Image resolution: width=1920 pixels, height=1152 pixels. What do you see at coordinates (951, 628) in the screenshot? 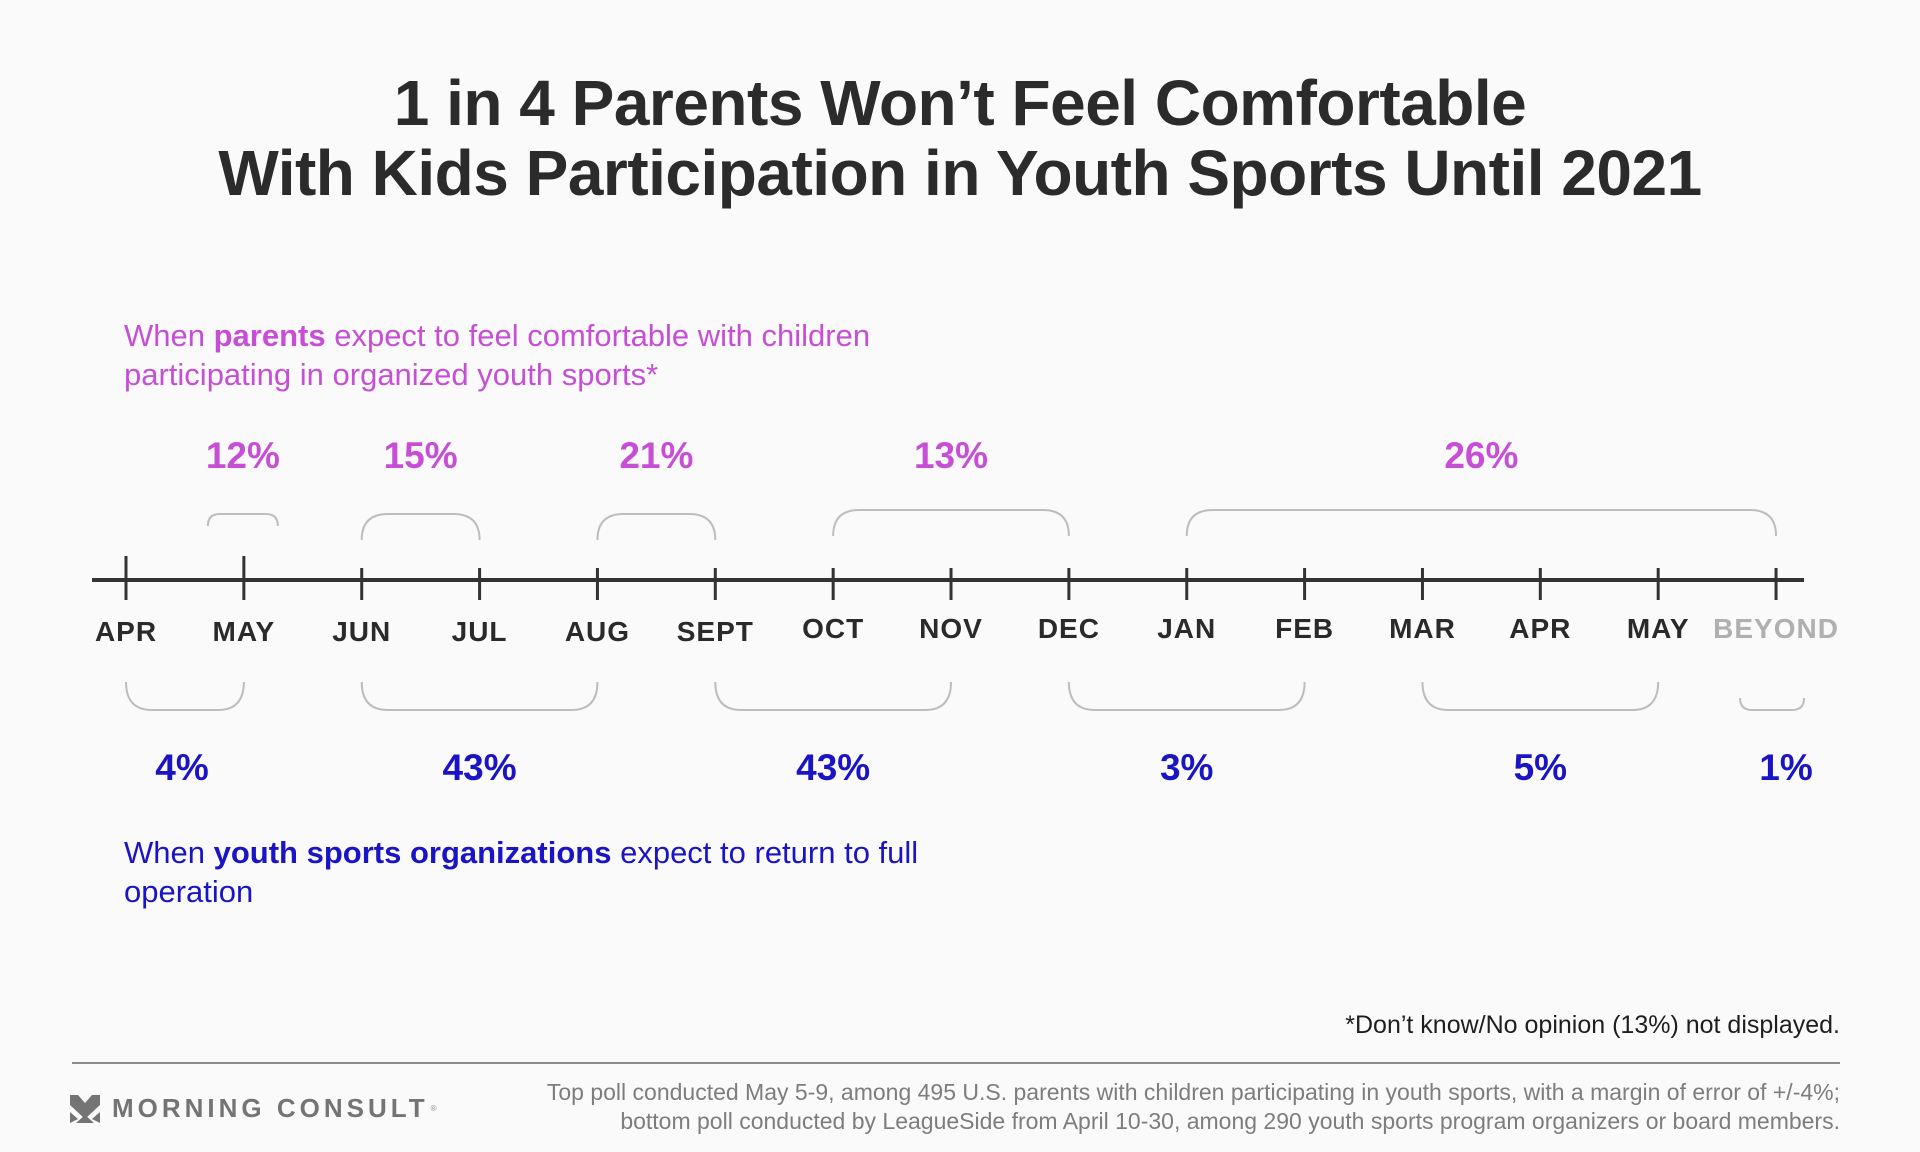
I see `axis-tick-label: NOV` at bounding box center [951, 628].